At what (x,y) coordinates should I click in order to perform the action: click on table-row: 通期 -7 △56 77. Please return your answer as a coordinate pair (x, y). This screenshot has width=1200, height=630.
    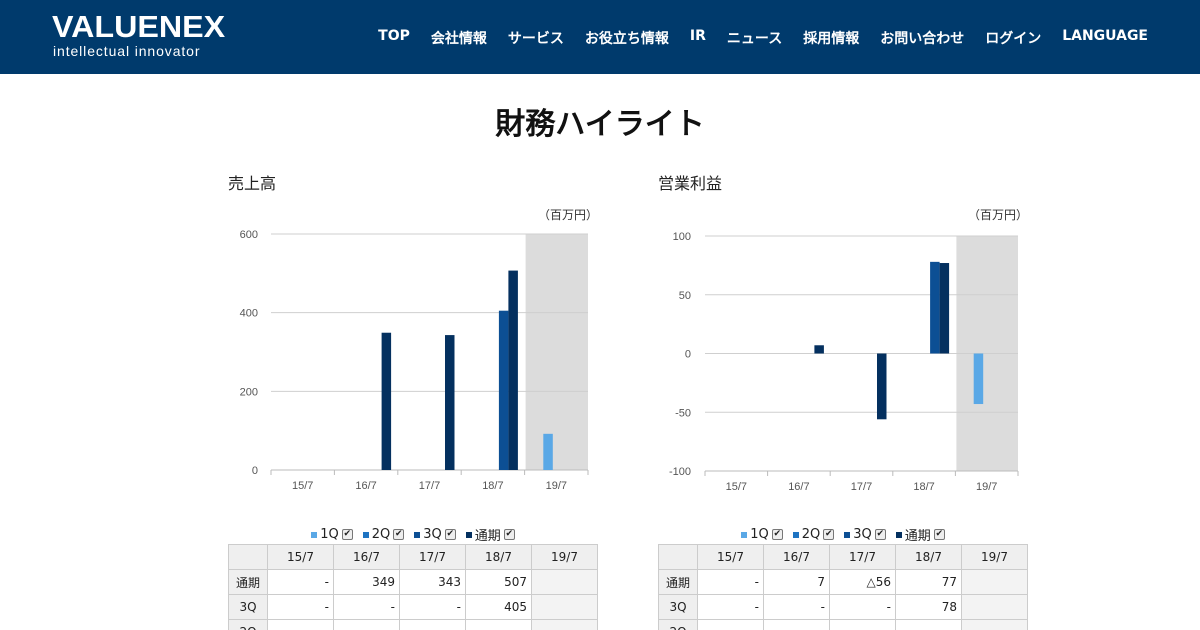
    Looking at the image, I should click on (843, 582).